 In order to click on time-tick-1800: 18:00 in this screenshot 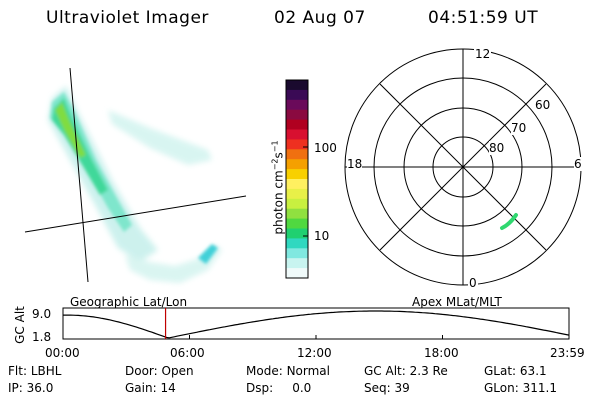, I will do `click(441, 353)`.